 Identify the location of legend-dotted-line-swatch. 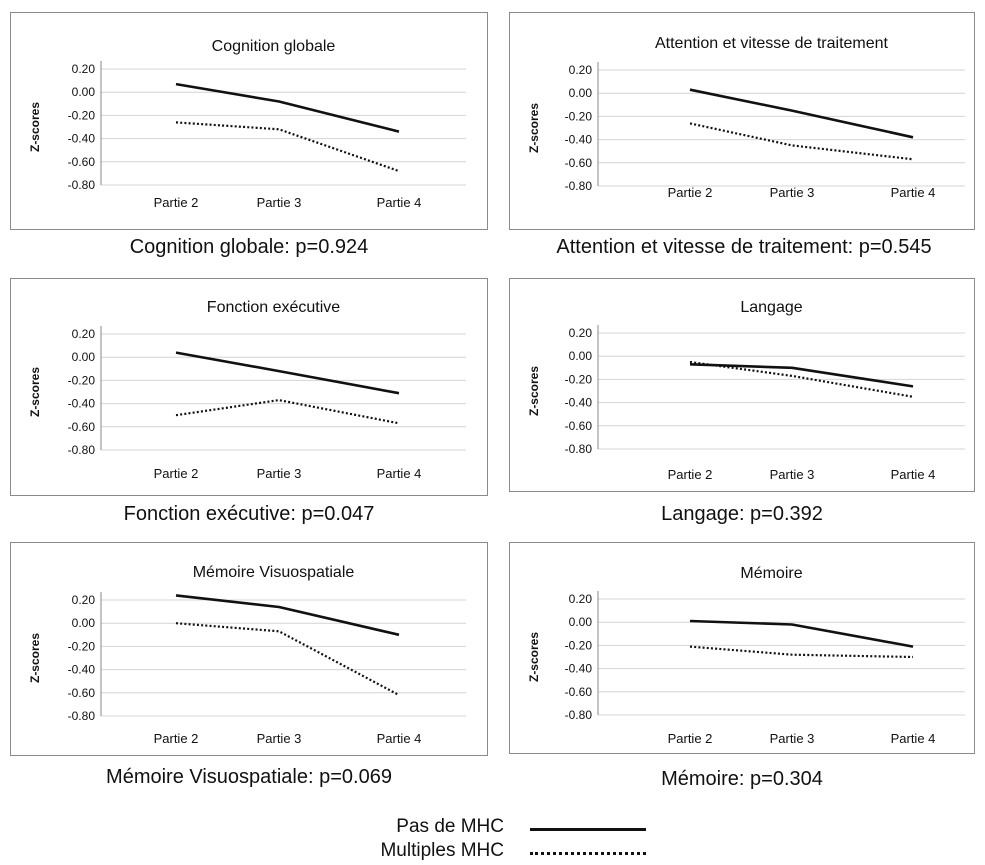
(588, 853).